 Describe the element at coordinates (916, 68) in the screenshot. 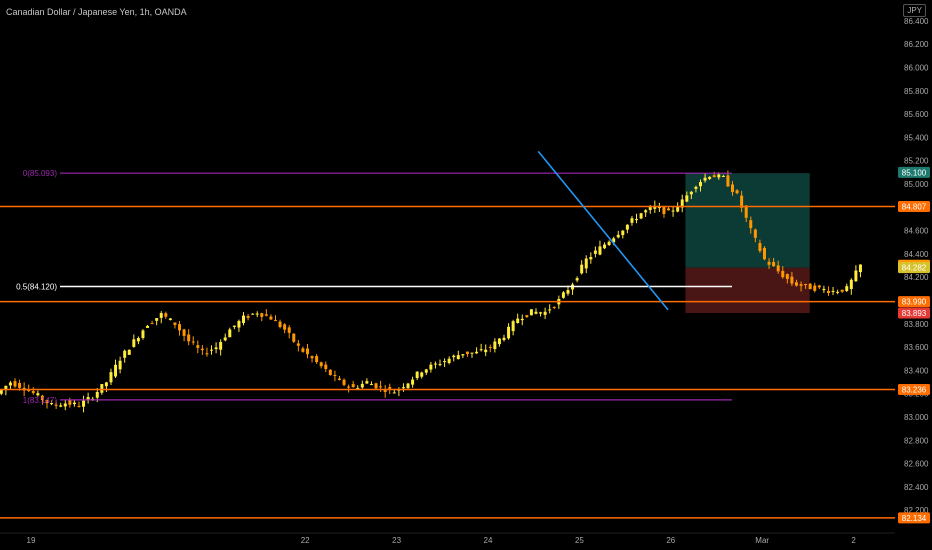

I see `price-tick-label: 86.000` at that location.